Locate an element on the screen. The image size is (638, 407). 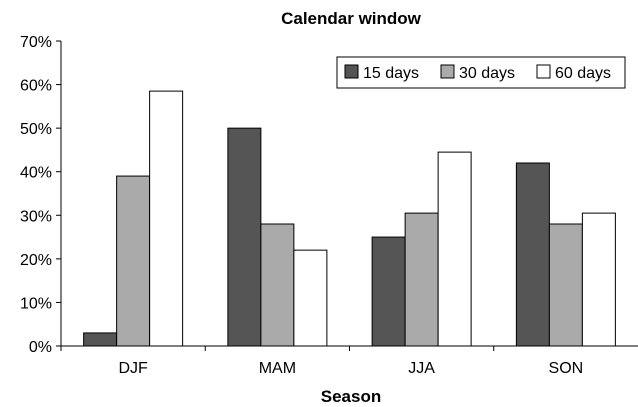
y-tick-label: 20% is located at coordinates (36, 260).